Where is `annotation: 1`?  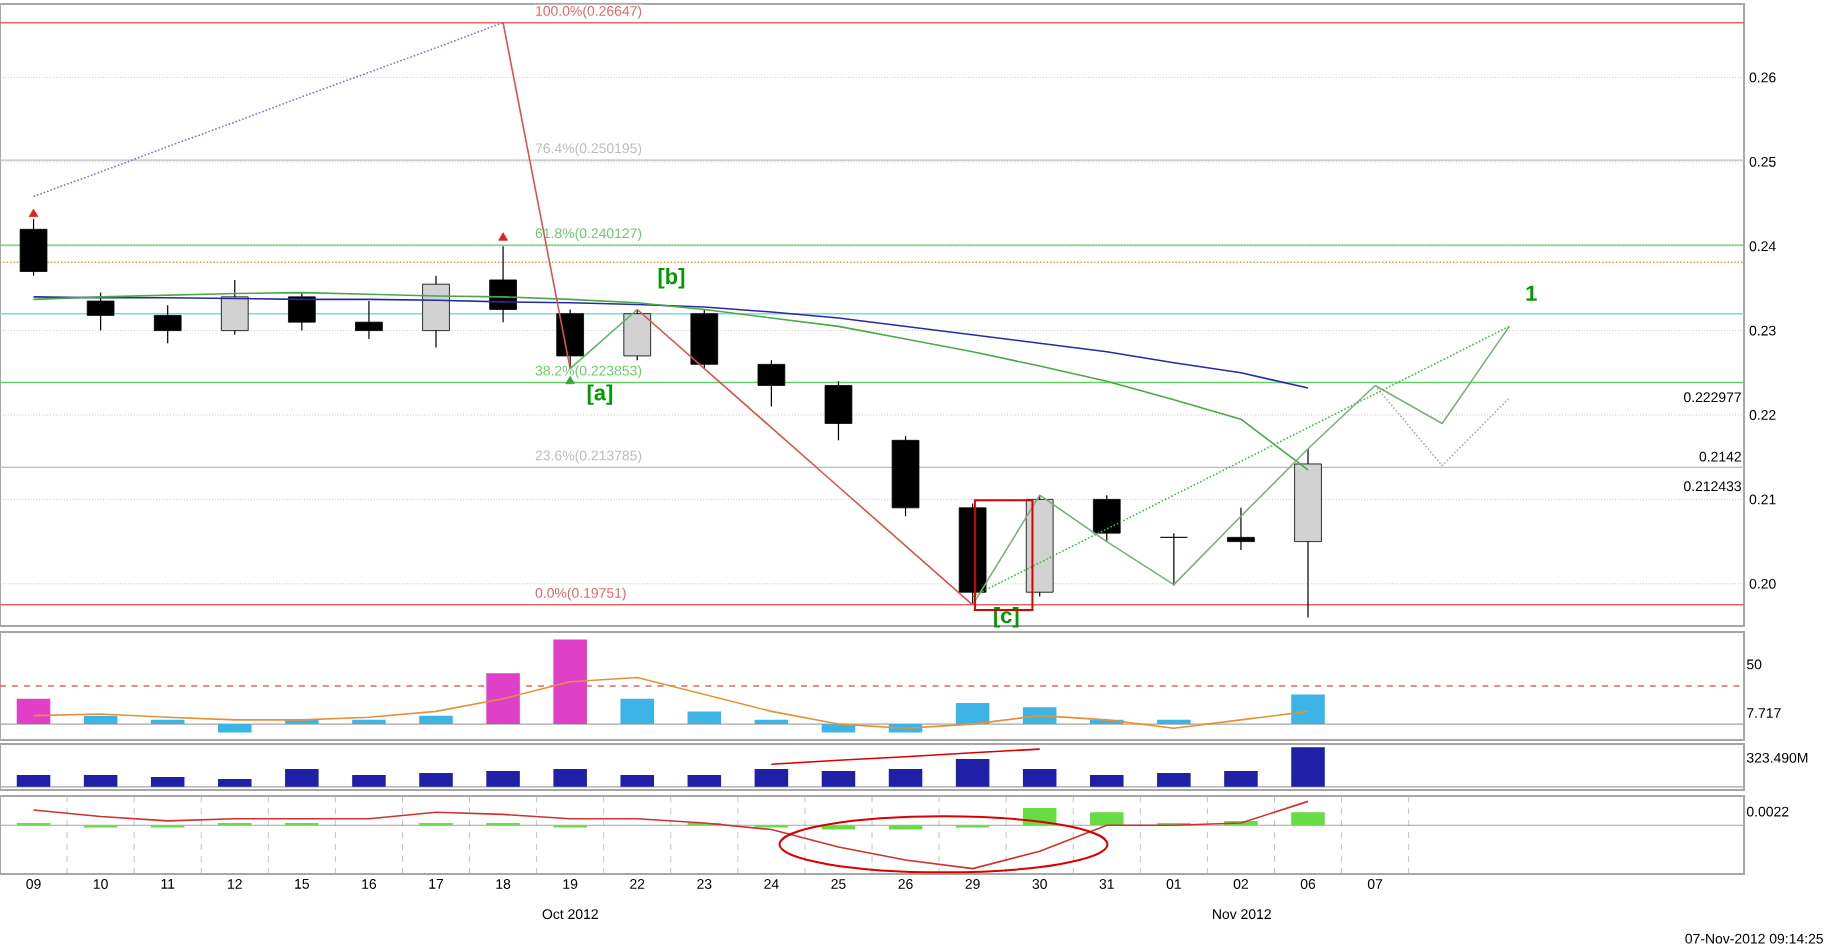
annotation: 1 is located at coordinates (1531, 293).